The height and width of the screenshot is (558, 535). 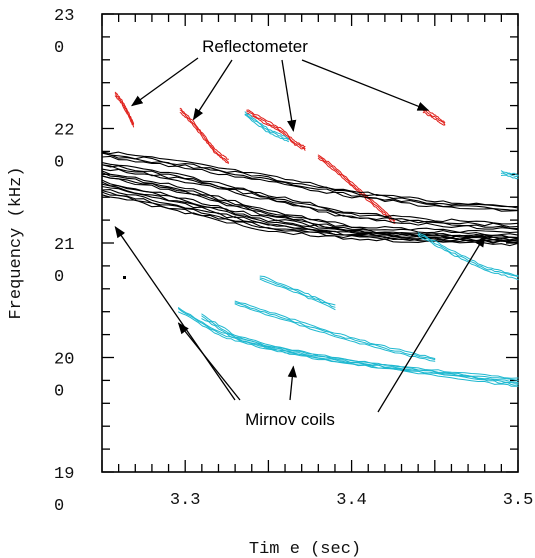 I want to click on y-tick-label: 22, so click(x=64, y=131).